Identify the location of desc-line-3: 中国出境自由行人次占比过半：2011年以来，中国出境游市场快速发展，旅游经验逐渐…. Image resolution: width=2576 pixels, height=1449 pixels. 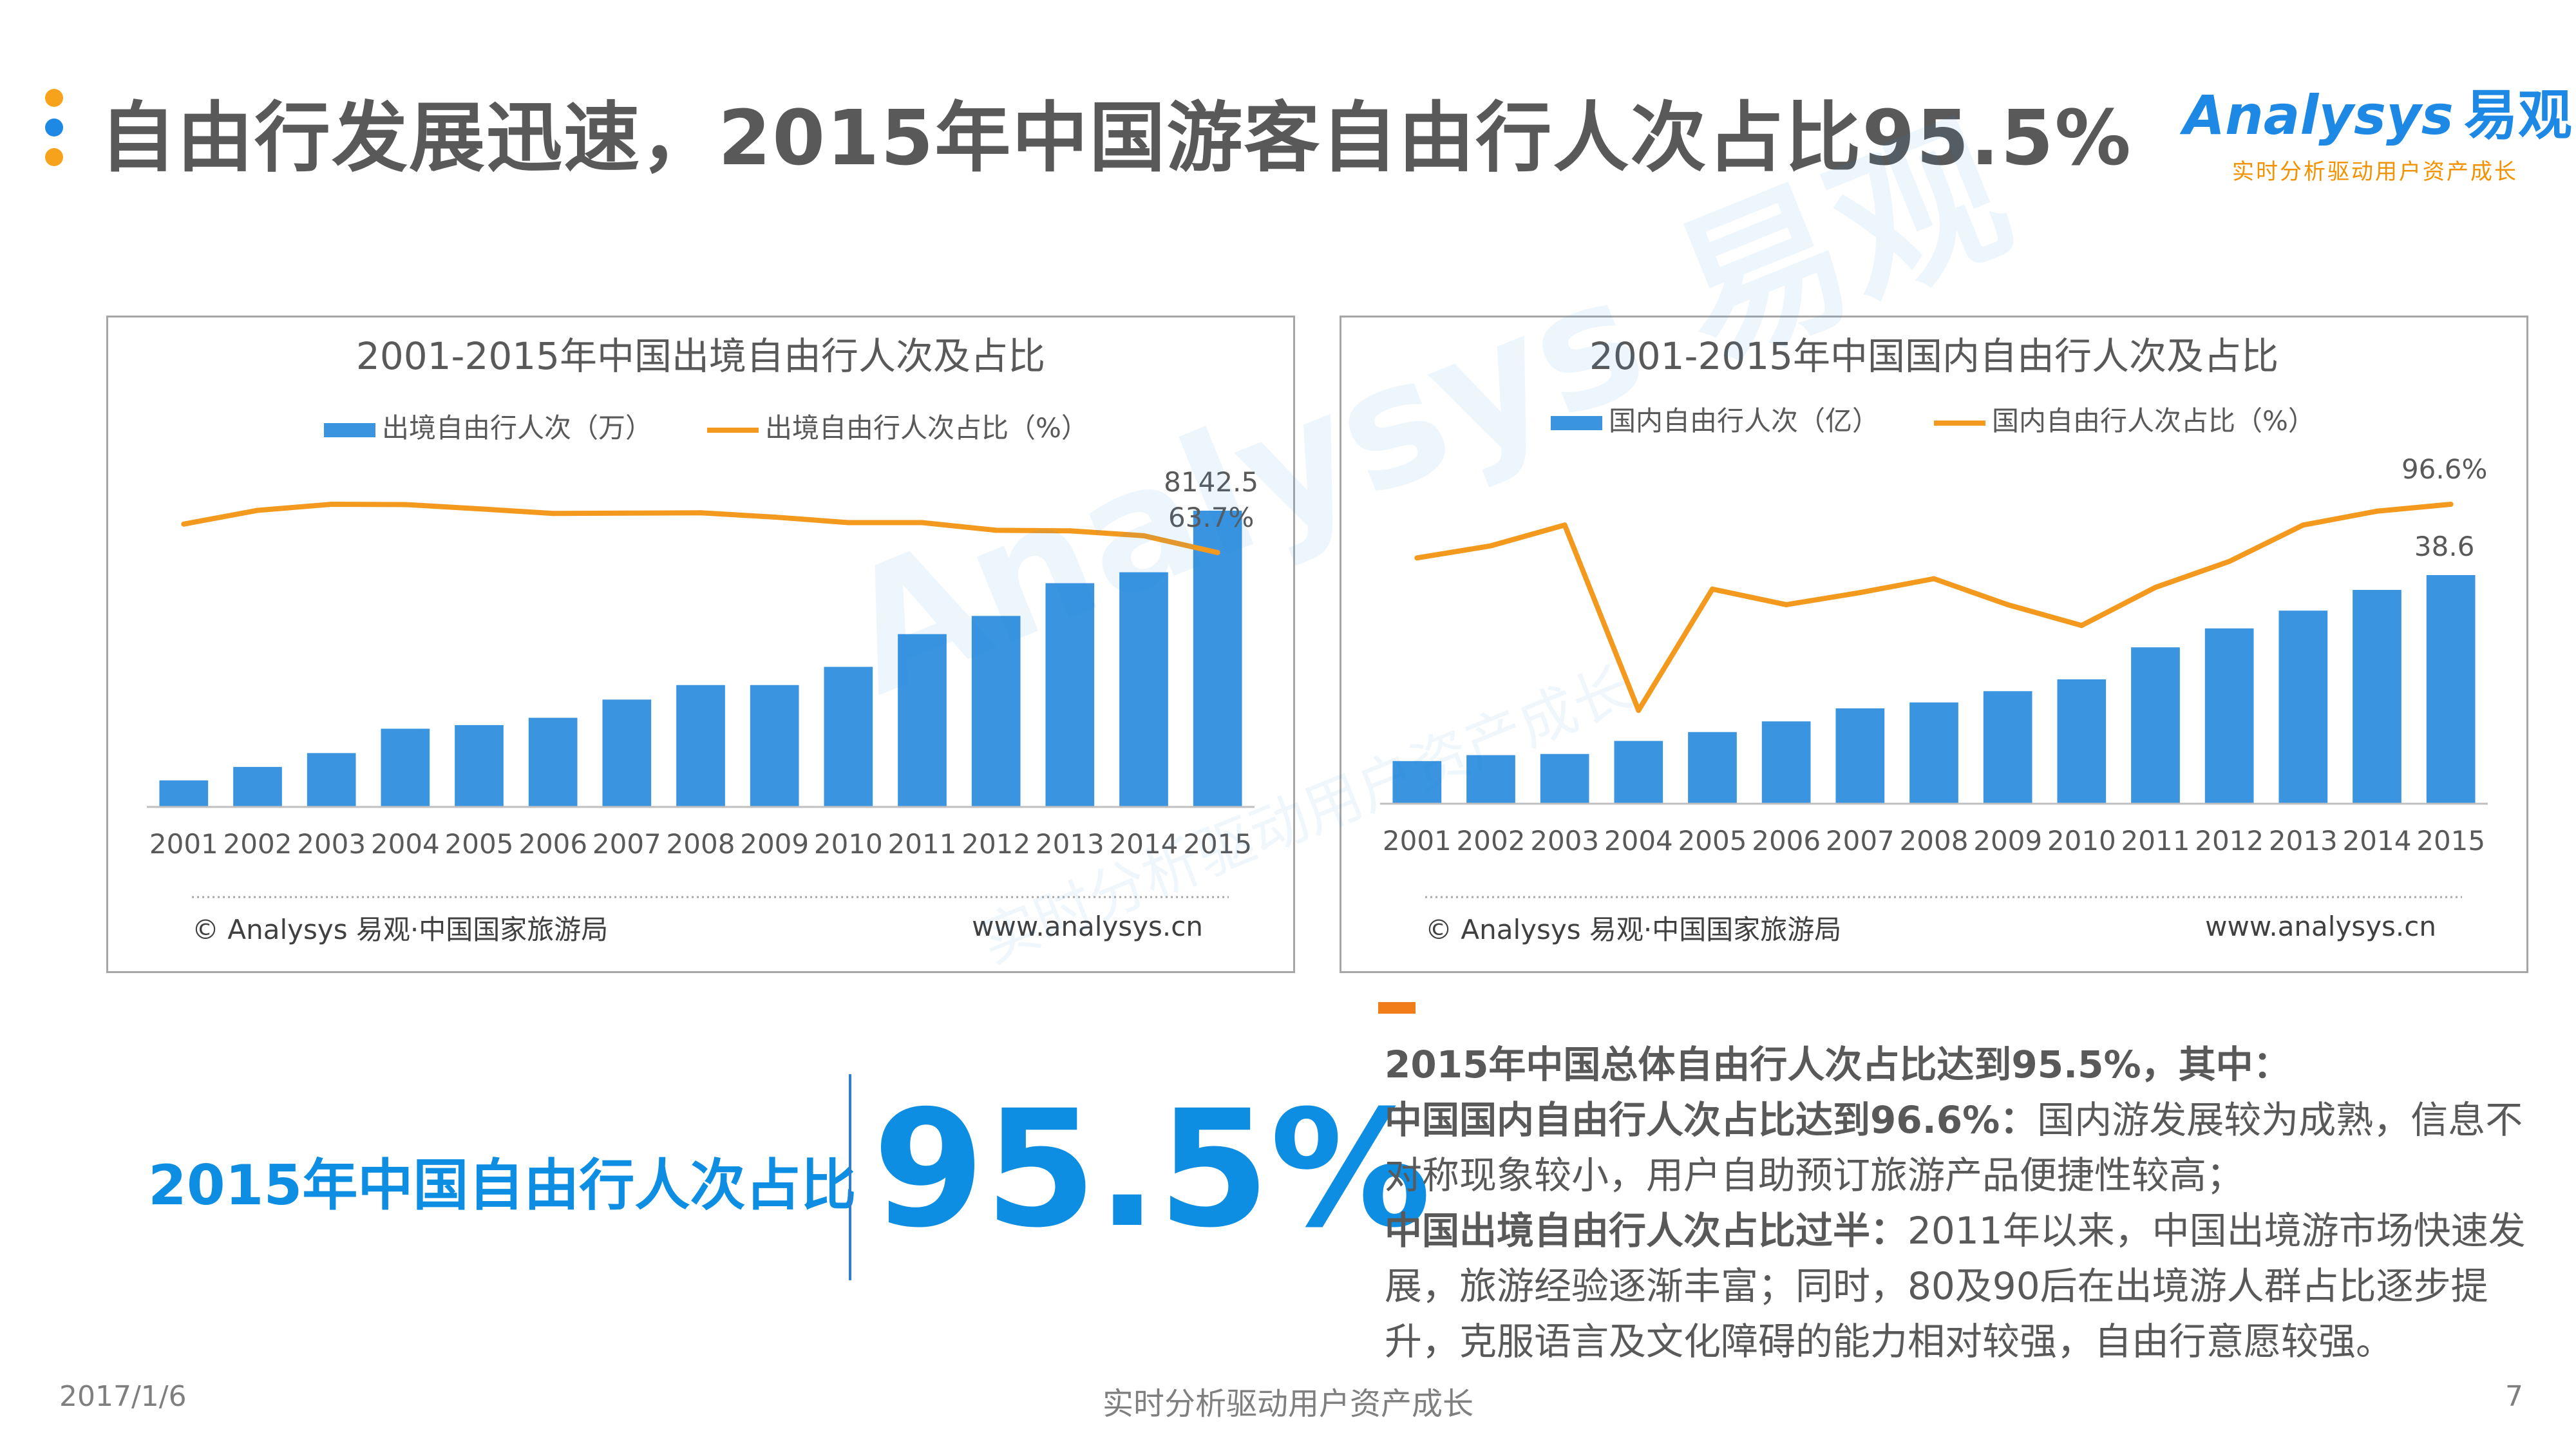
(1958, 1286).